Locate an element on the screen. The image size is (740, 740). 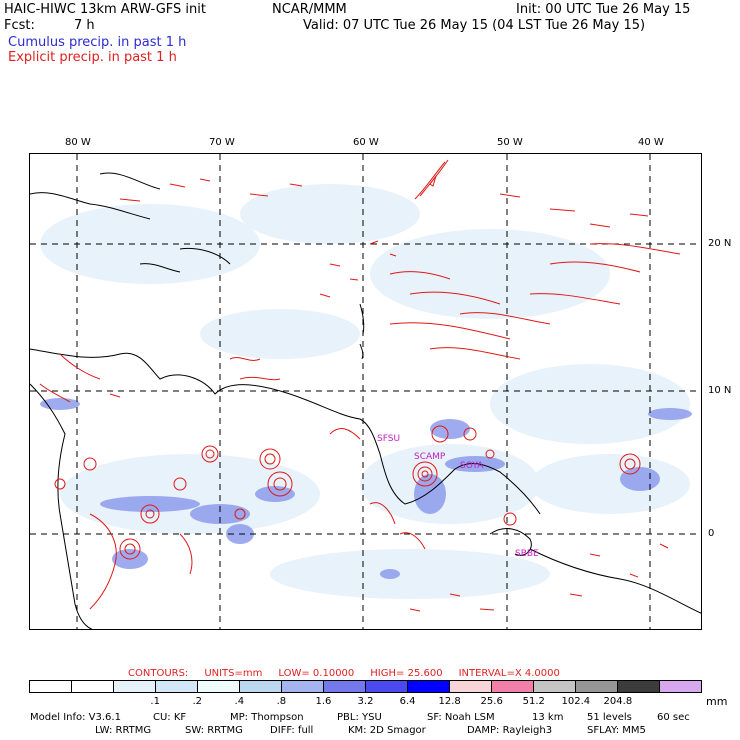
forecast-hour: 7 h is located at coordinates (84, 25).